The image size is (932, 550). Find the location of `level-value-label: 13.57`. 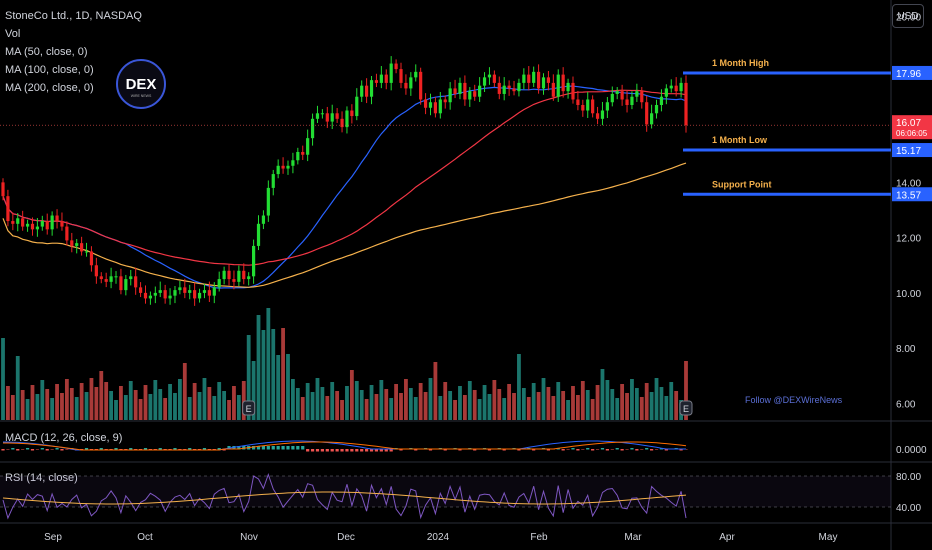

level-value-label: 13.57 is located at coordinates (908, 195).